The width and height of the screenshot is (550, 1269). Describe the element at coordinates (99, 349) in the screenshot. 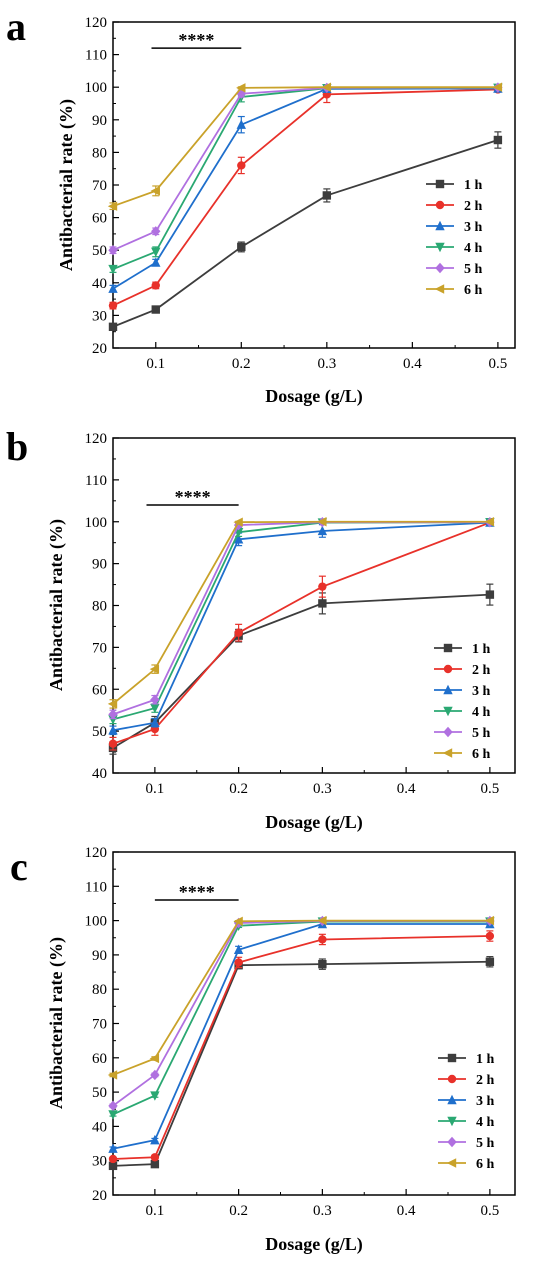

I see `y-tick-label: 20` at that location.